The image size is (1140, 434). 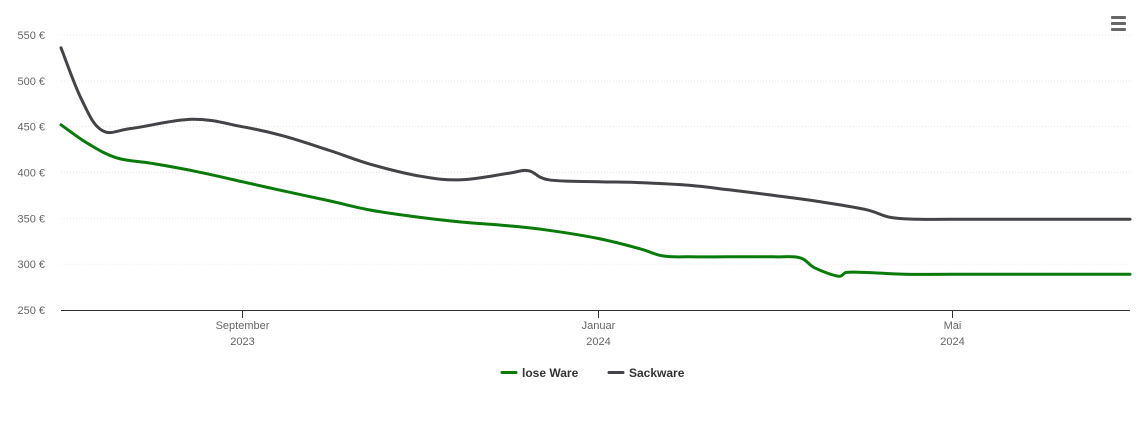 What do you see at coordinates (31, 82) in the screenshot?
I see `y-tick-label: 500 €` at bounding box center [31, 82].